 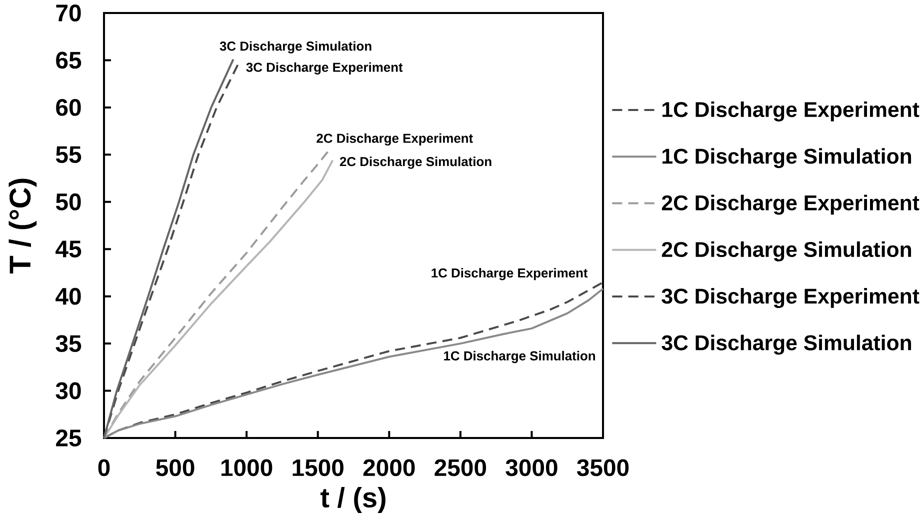 I want to click on x-axis-title: t / (s), so click(x=353, y=500).